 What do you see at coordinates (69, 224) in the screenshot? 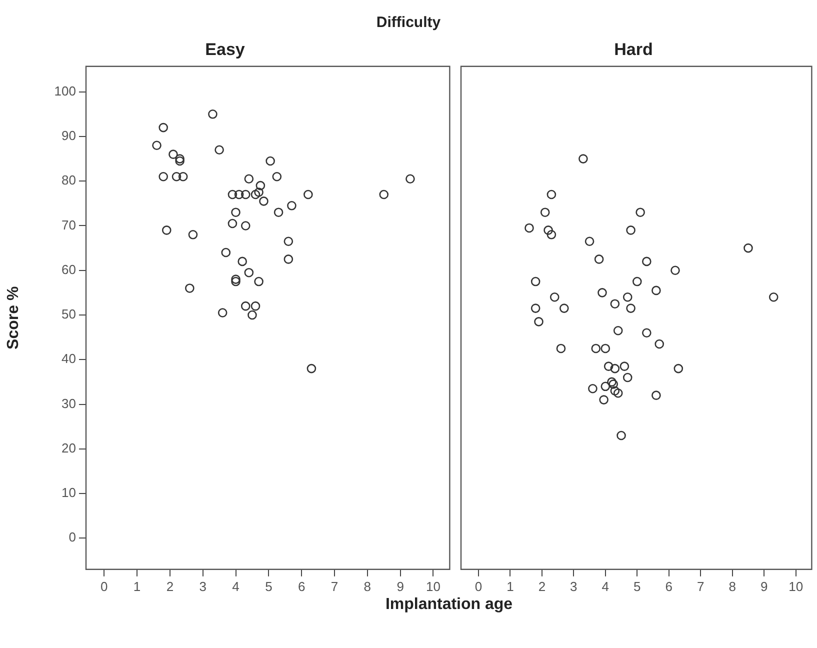
I see `y-tick-label: 70` at bounding box center [69, 224].